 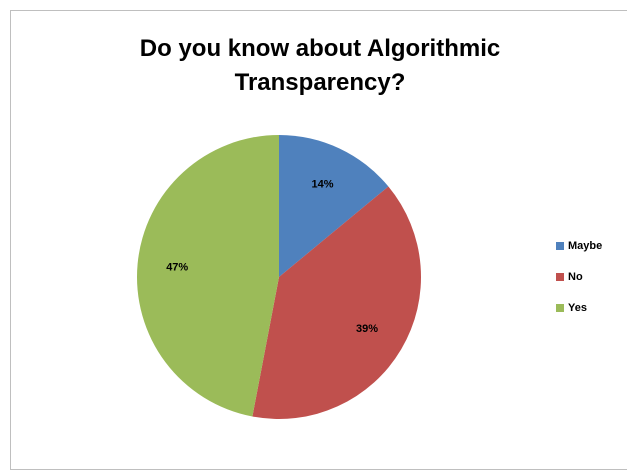 What do you see at coordinates (585, 246) in the screenshot?
I see `legend-label: Maybe` at bounding box center [585, 246].